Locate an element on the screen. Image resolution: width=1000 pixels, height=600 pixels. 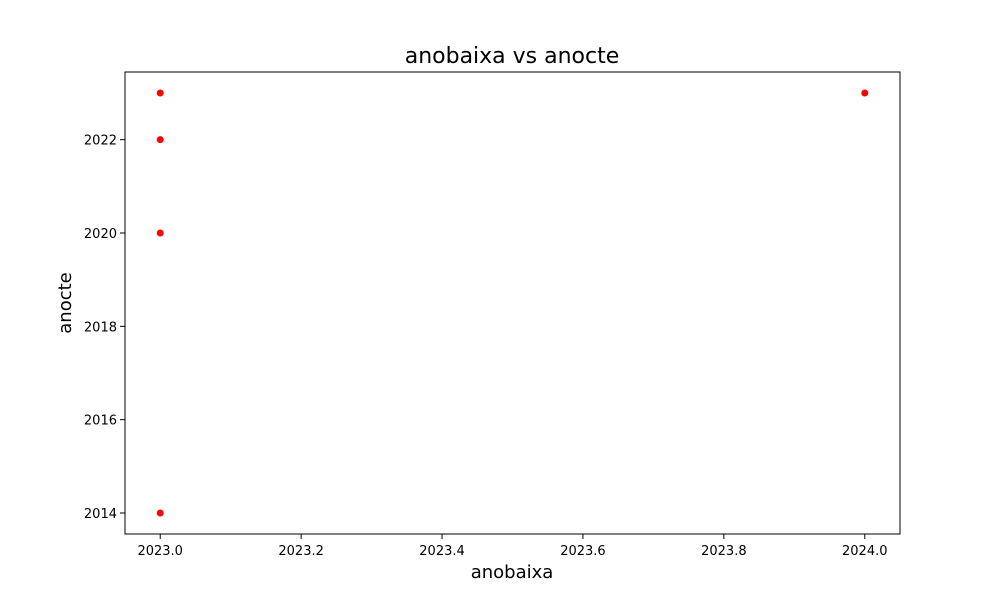
x-tick-label: 2024.0 is located at coordinates (865, 551).